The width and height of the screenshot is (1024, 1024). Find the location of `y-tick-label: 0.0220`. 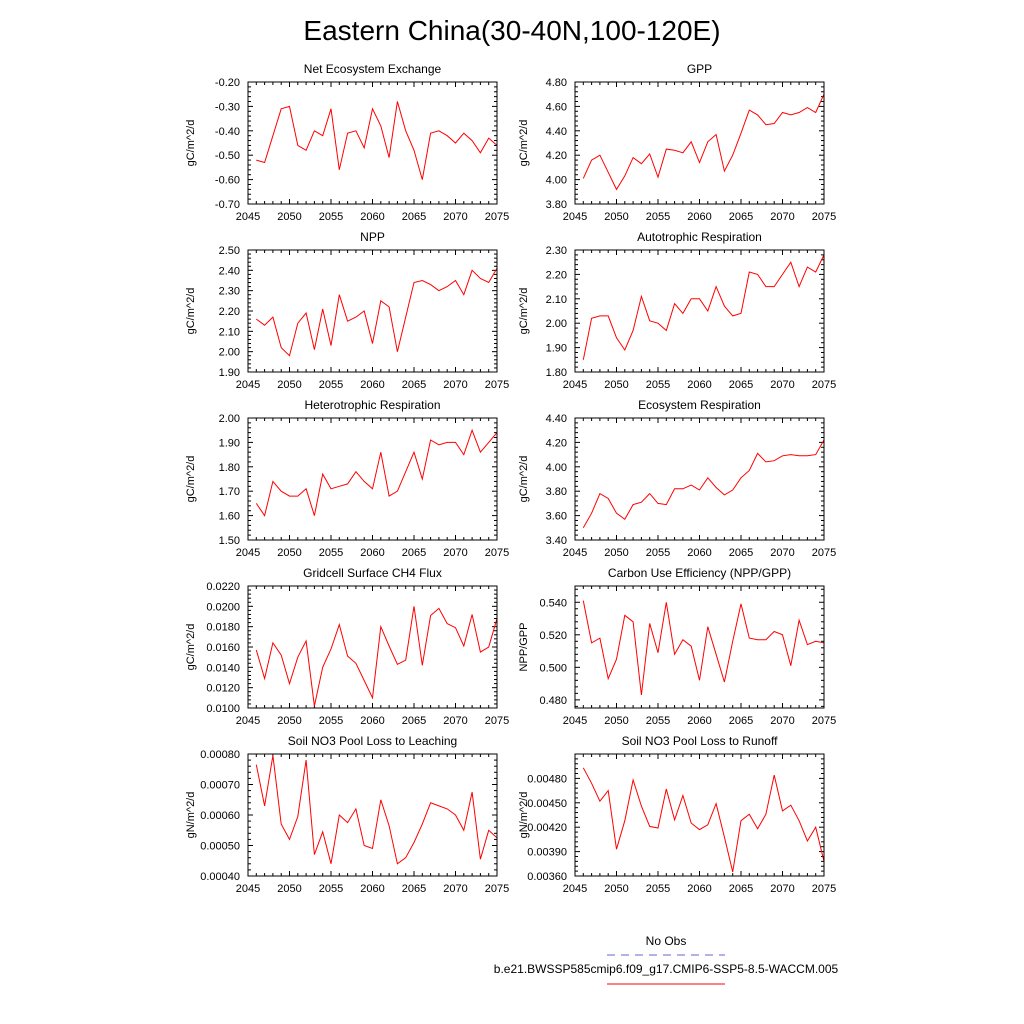

y-tick-label: 0.0220 is located at coordinates (223, 587).